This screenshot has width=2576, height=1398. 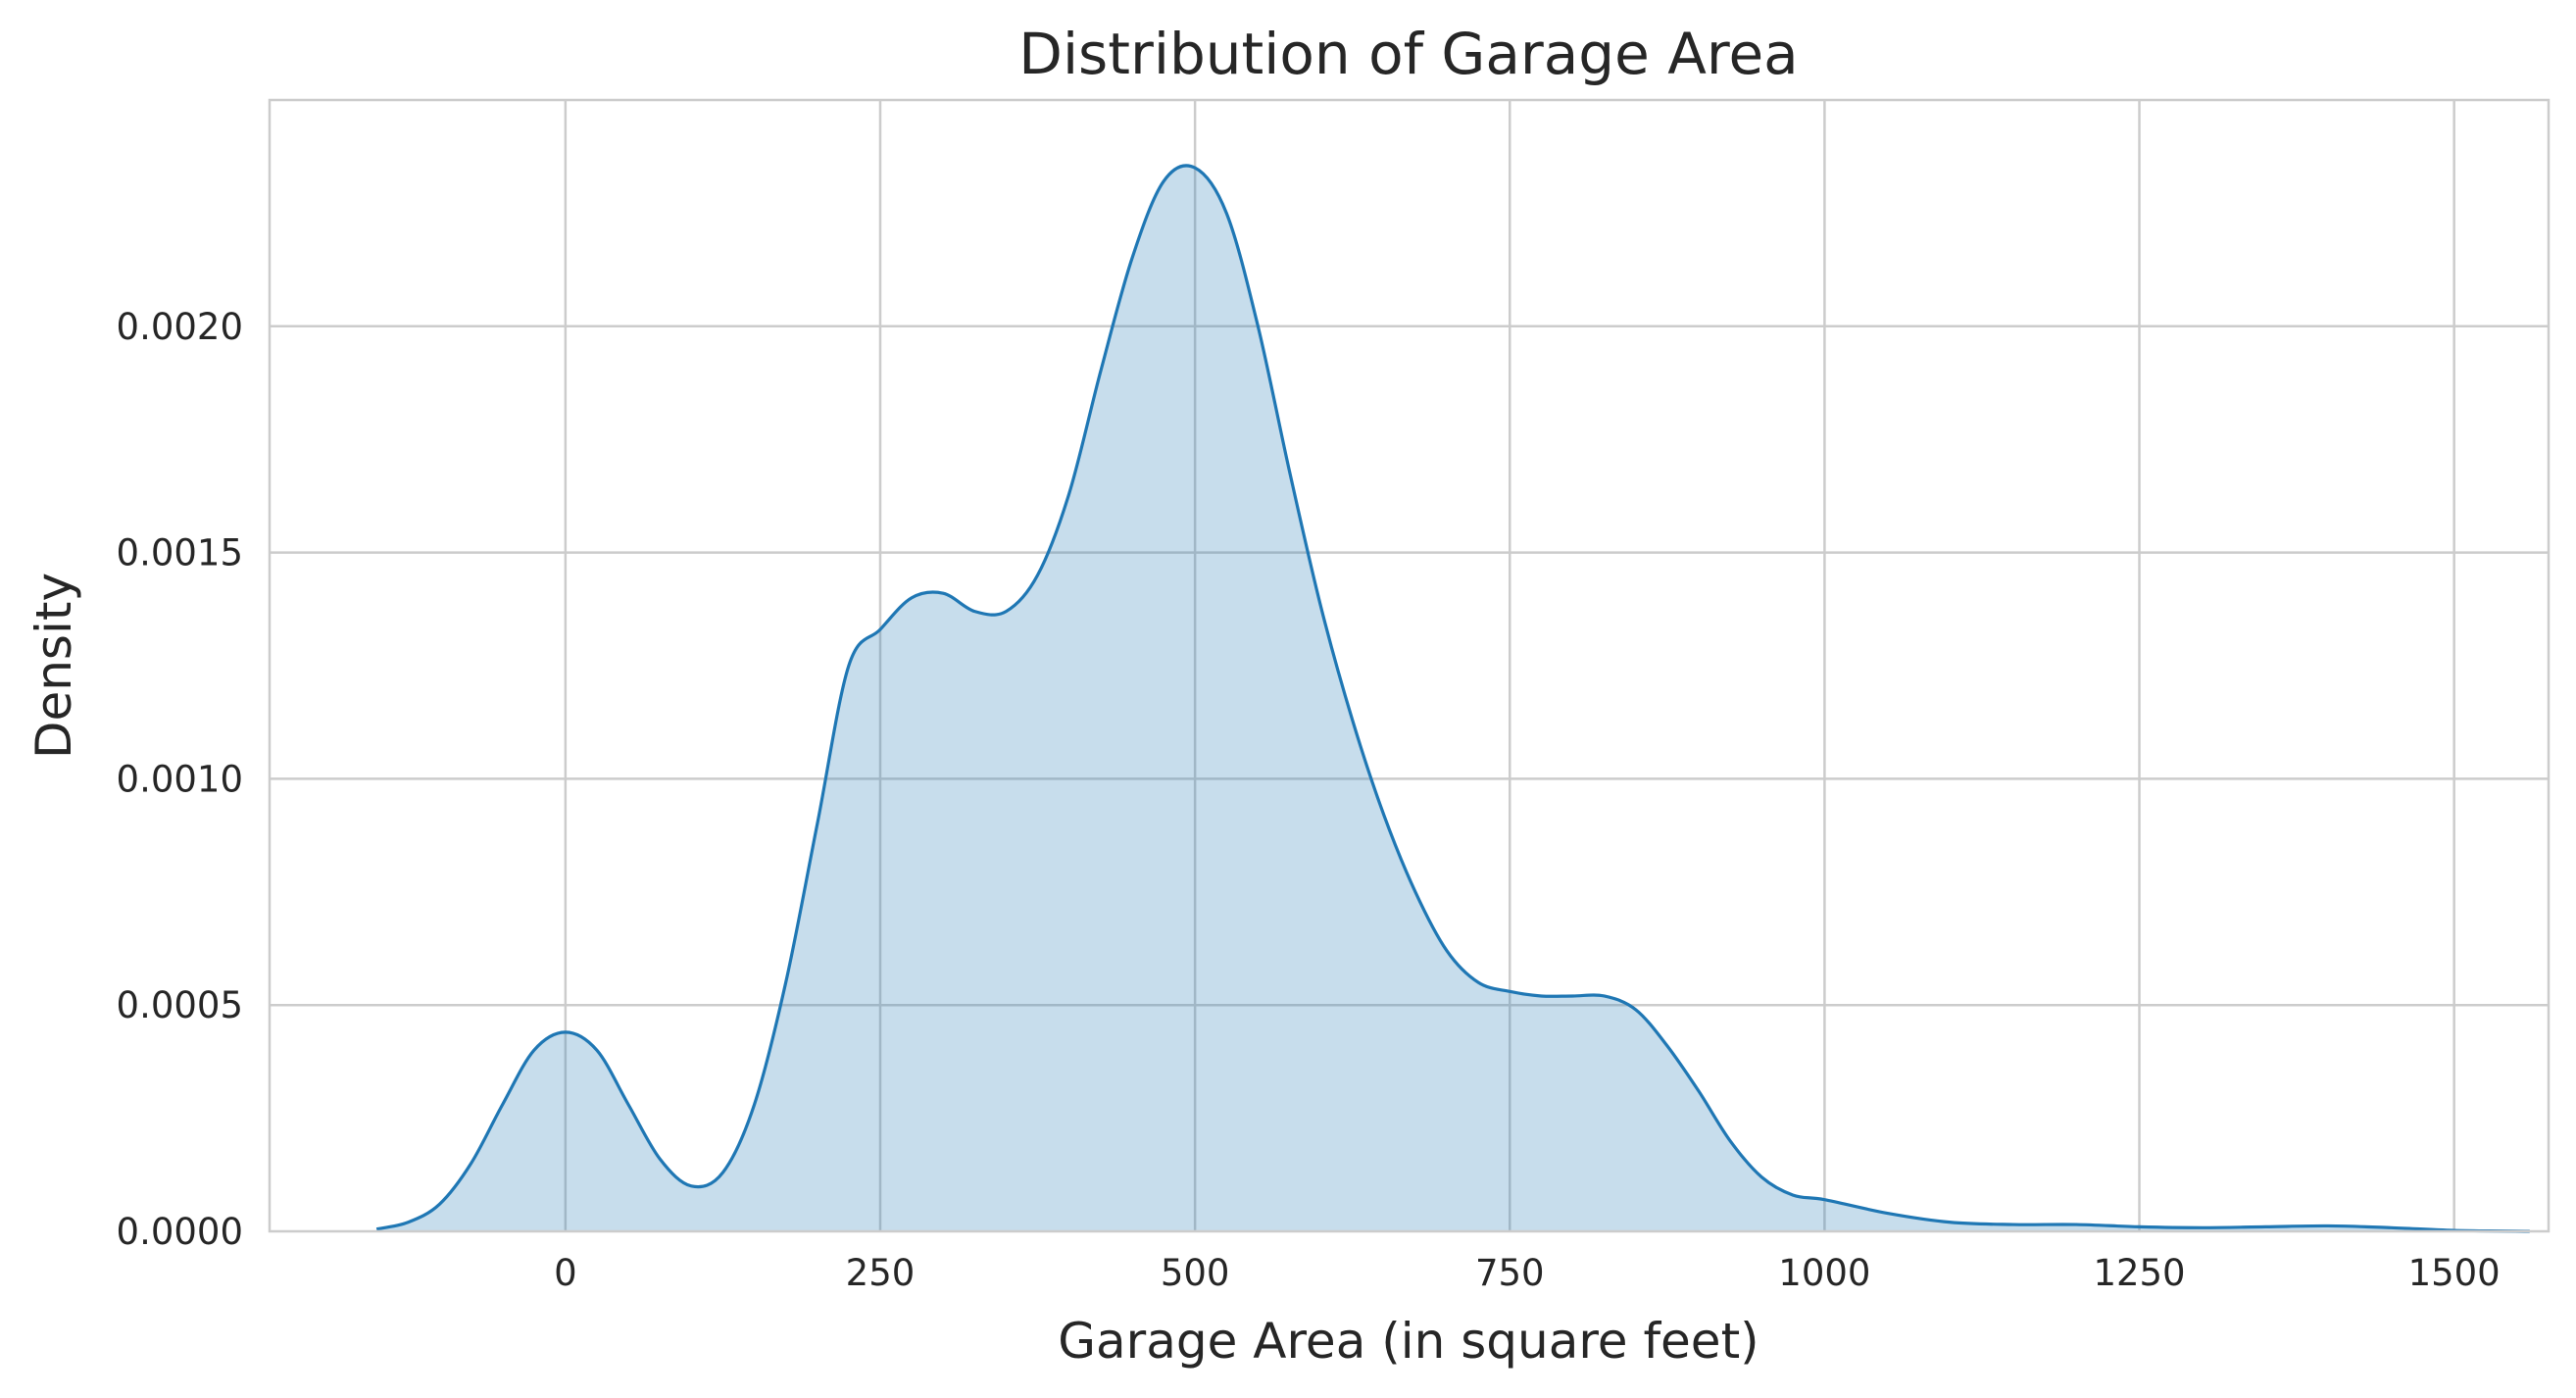 I want to click on y-tick-label: 0.0015, so click(x=180, y=553).